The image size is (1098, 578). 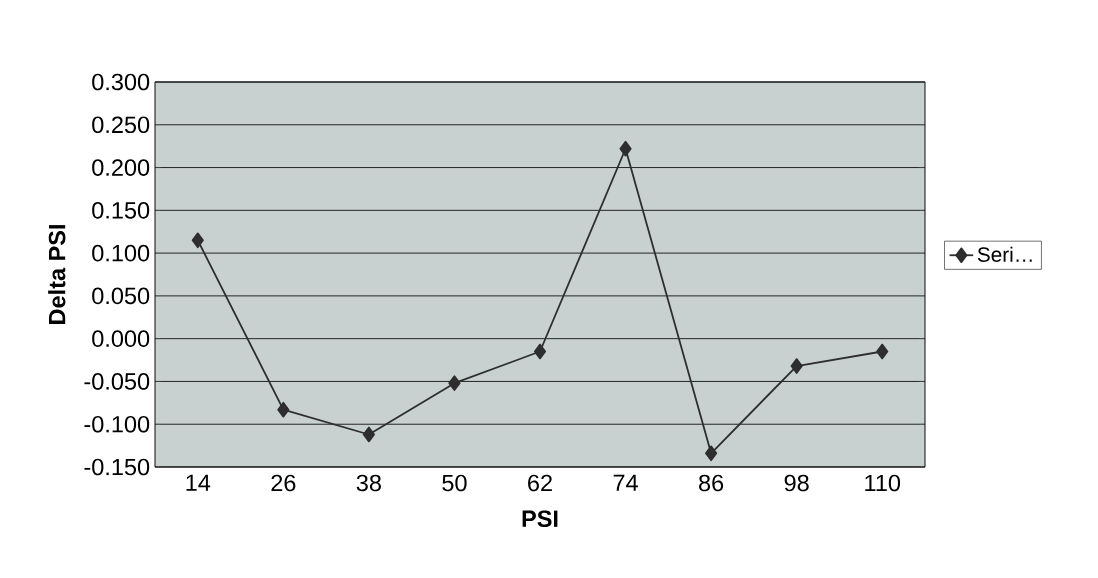 What do you see at coordinates (883, 483) in the screenshot?
I see `x-tick-label: 110` at bounding box center [883, 483].